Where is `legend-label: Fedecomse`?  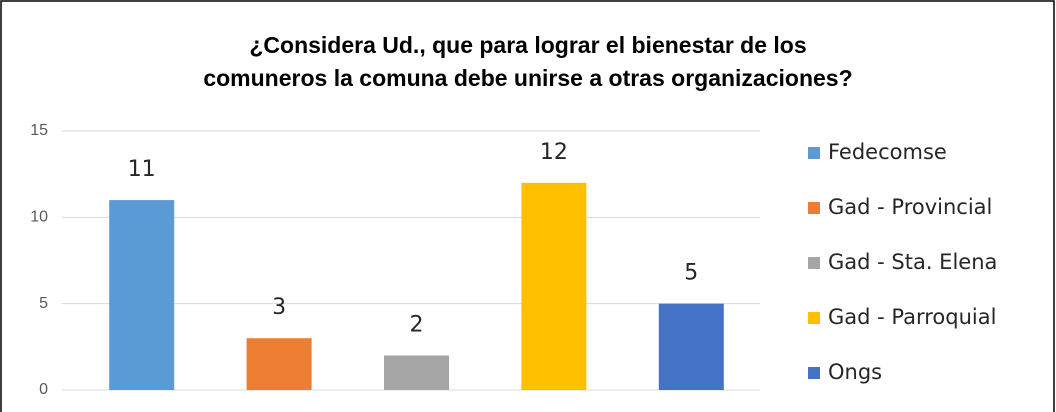
legend-label: Fedecomse is located at coordinates (887, 152).